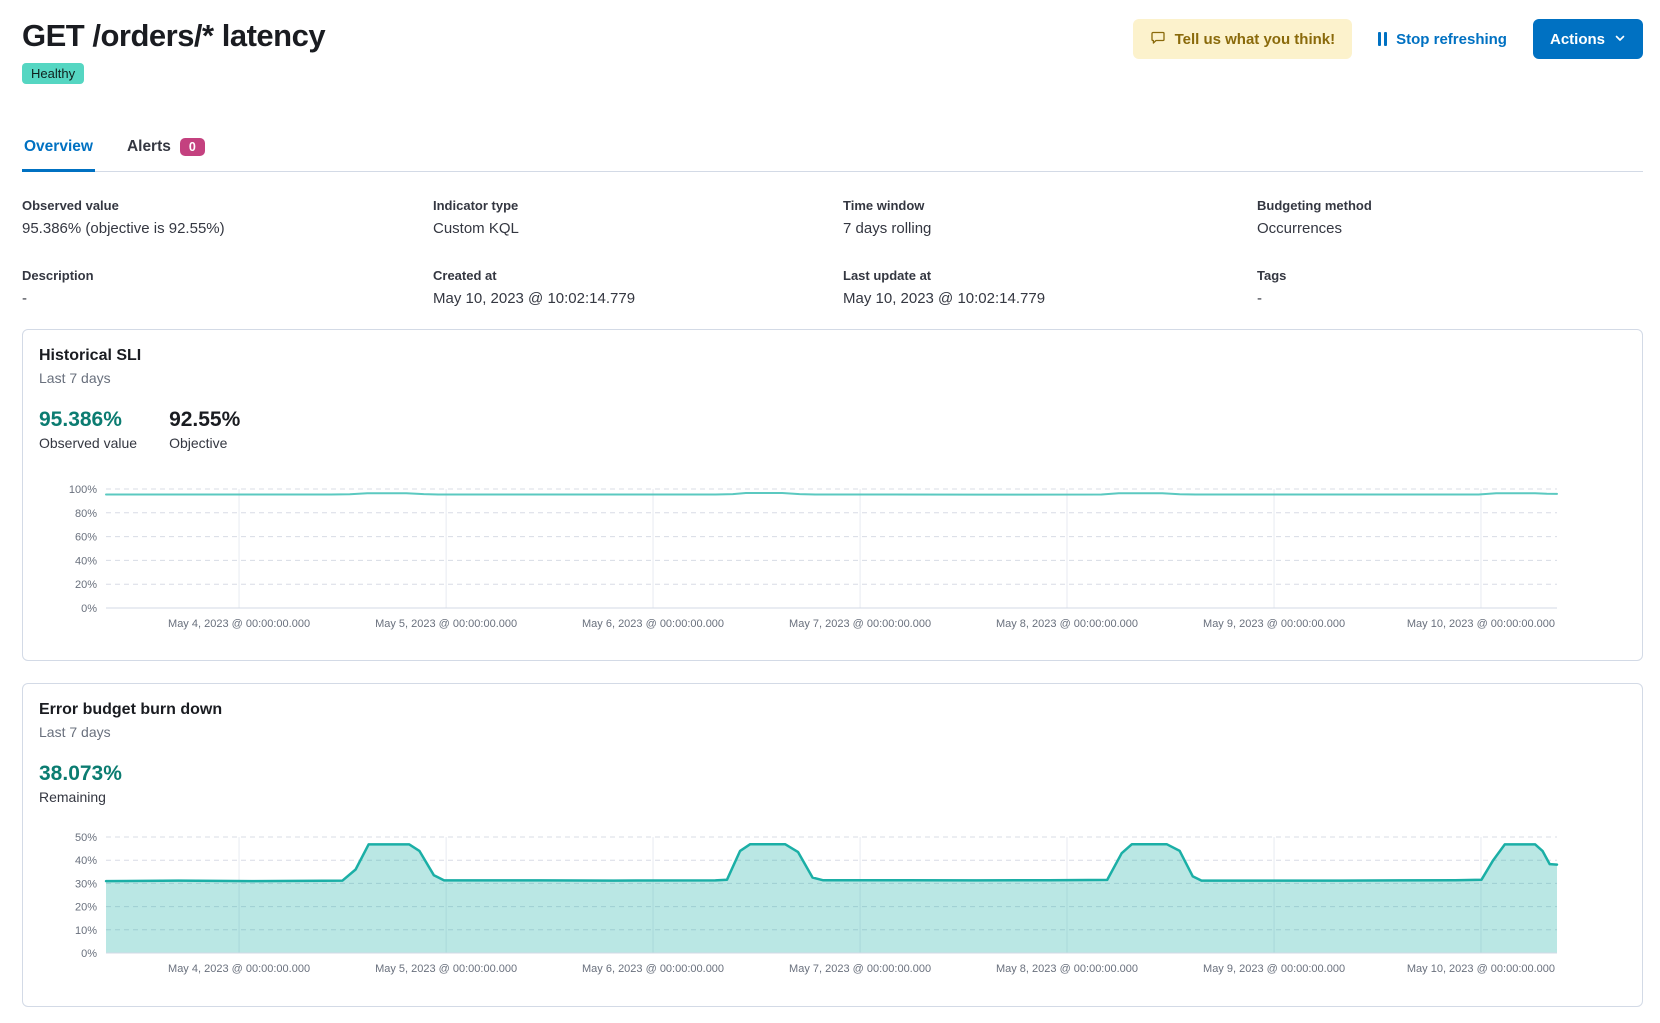 The height and width of the screenshot is (1023, 1660). Describe the element at coordinates (88, 443) in the screenshot. I see `stat-label: Observed value` at that location.